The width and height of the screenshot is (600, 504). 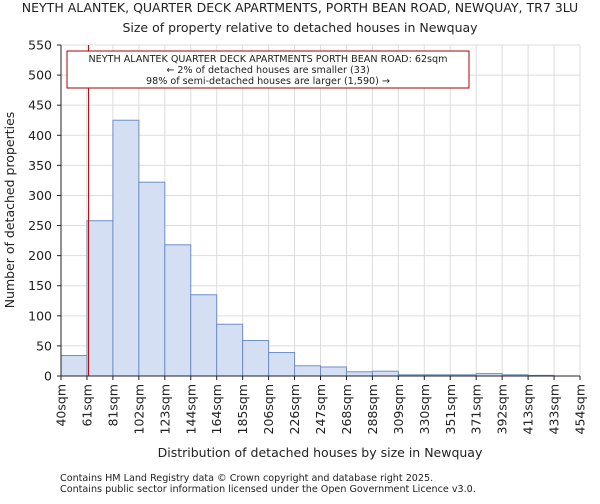 What do you see at coordinates (126, 248) in the screenshot?
I see `bar-81sqm` at bounding box center [126, 248].